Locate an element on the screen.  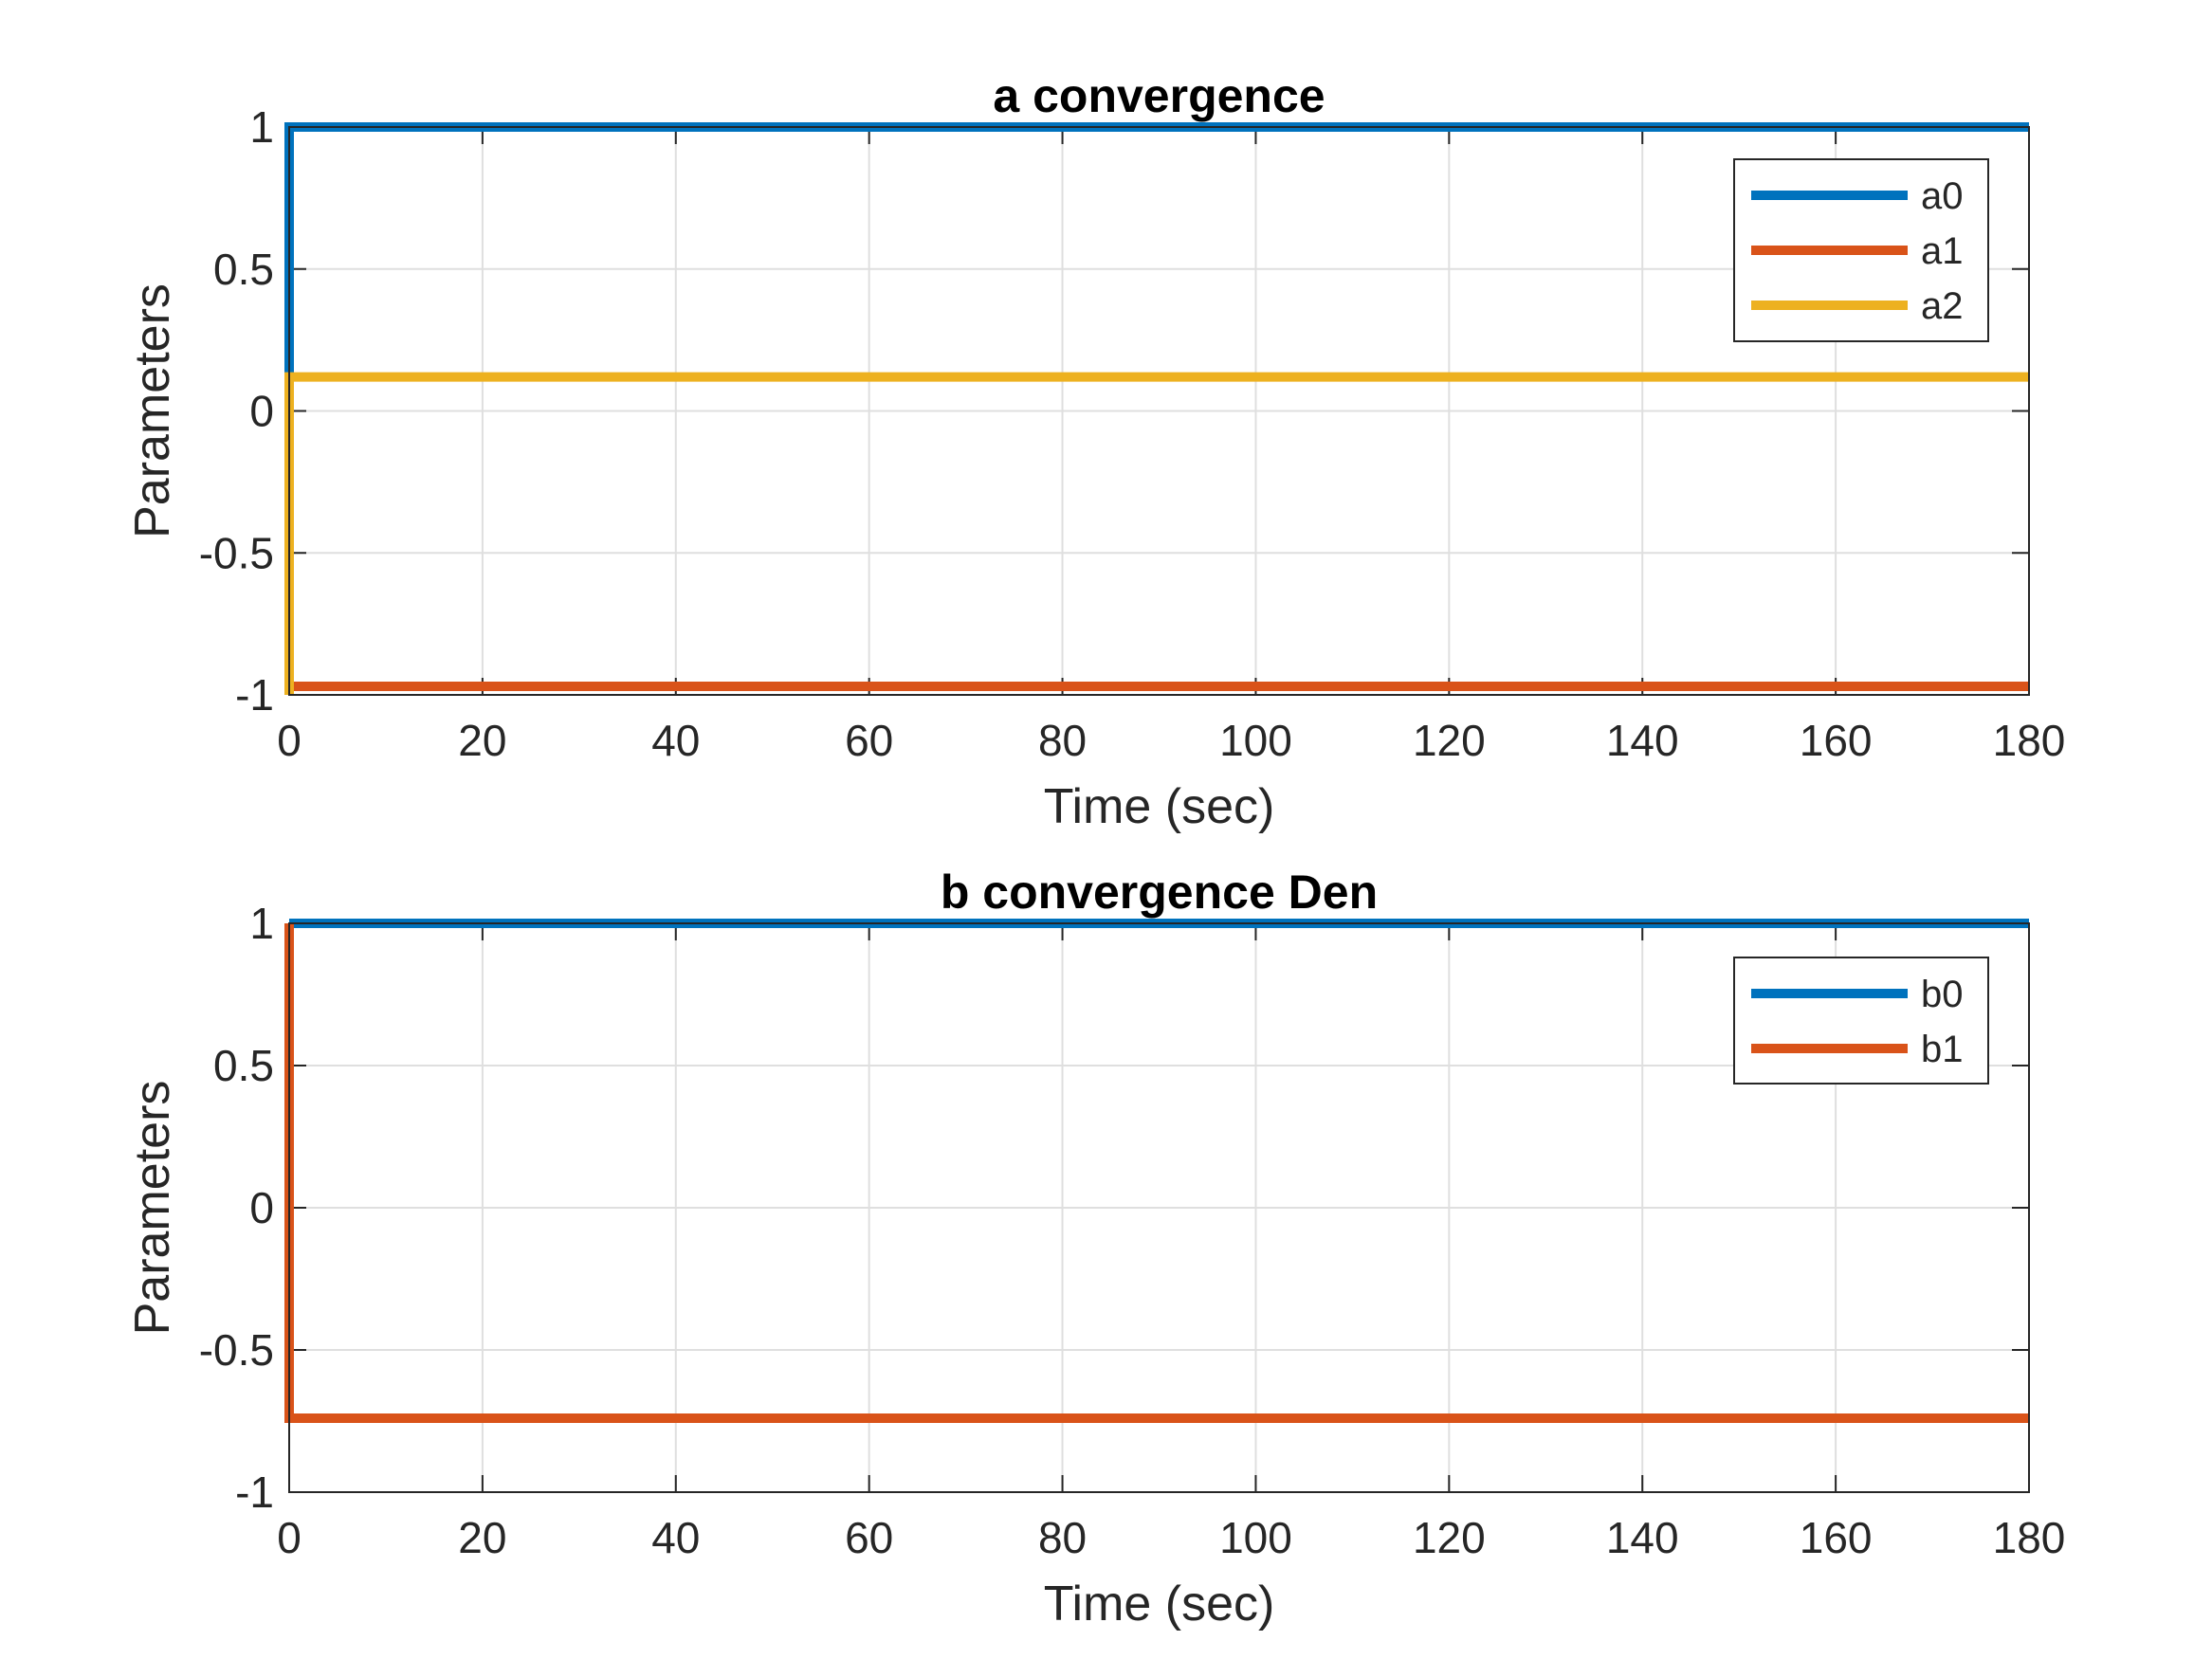
legend-label-a1: a1 is located at coordinates (1942, 251).